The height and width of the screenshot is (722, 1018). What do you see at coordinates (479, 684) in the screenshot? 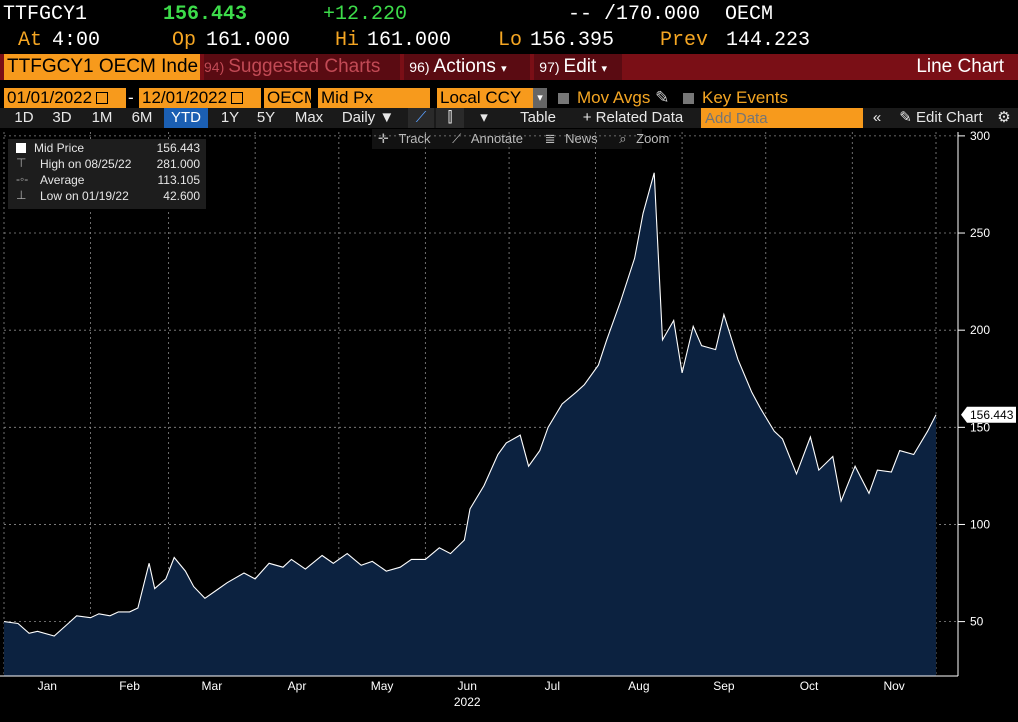
I see `x-axis: Jan Feb Mar Apr May Jun Jul Aug Sep Oct Nov` at bounding box center [479, 684].